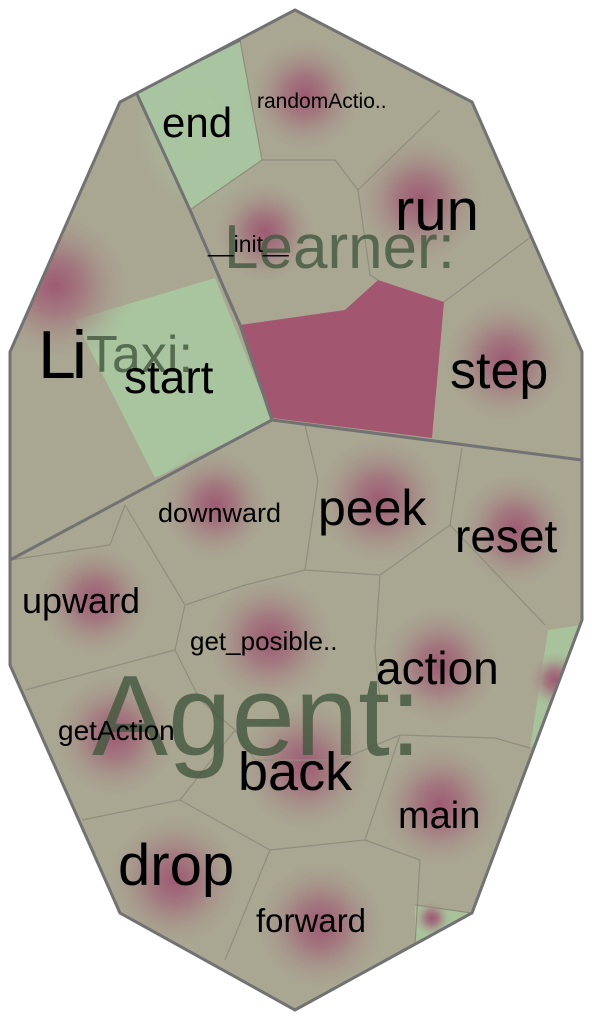  I want to click on method-label-upward: upward, so click(81, 600).